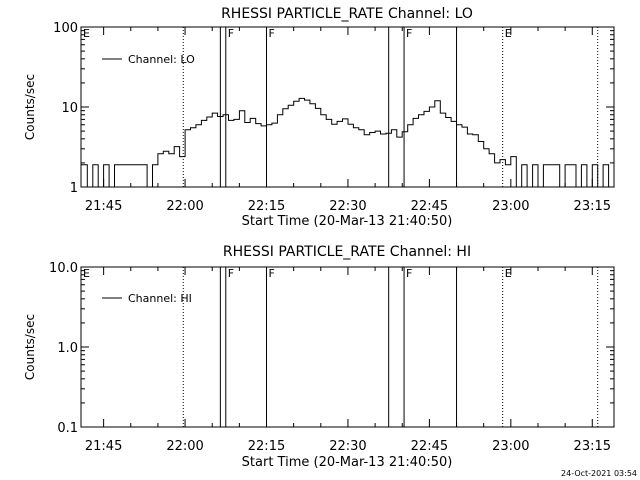  What do you see at coordinates (508, 33) in the screenshot?
I see `lo-event-label-7: E` at bounding box center [508, 33].